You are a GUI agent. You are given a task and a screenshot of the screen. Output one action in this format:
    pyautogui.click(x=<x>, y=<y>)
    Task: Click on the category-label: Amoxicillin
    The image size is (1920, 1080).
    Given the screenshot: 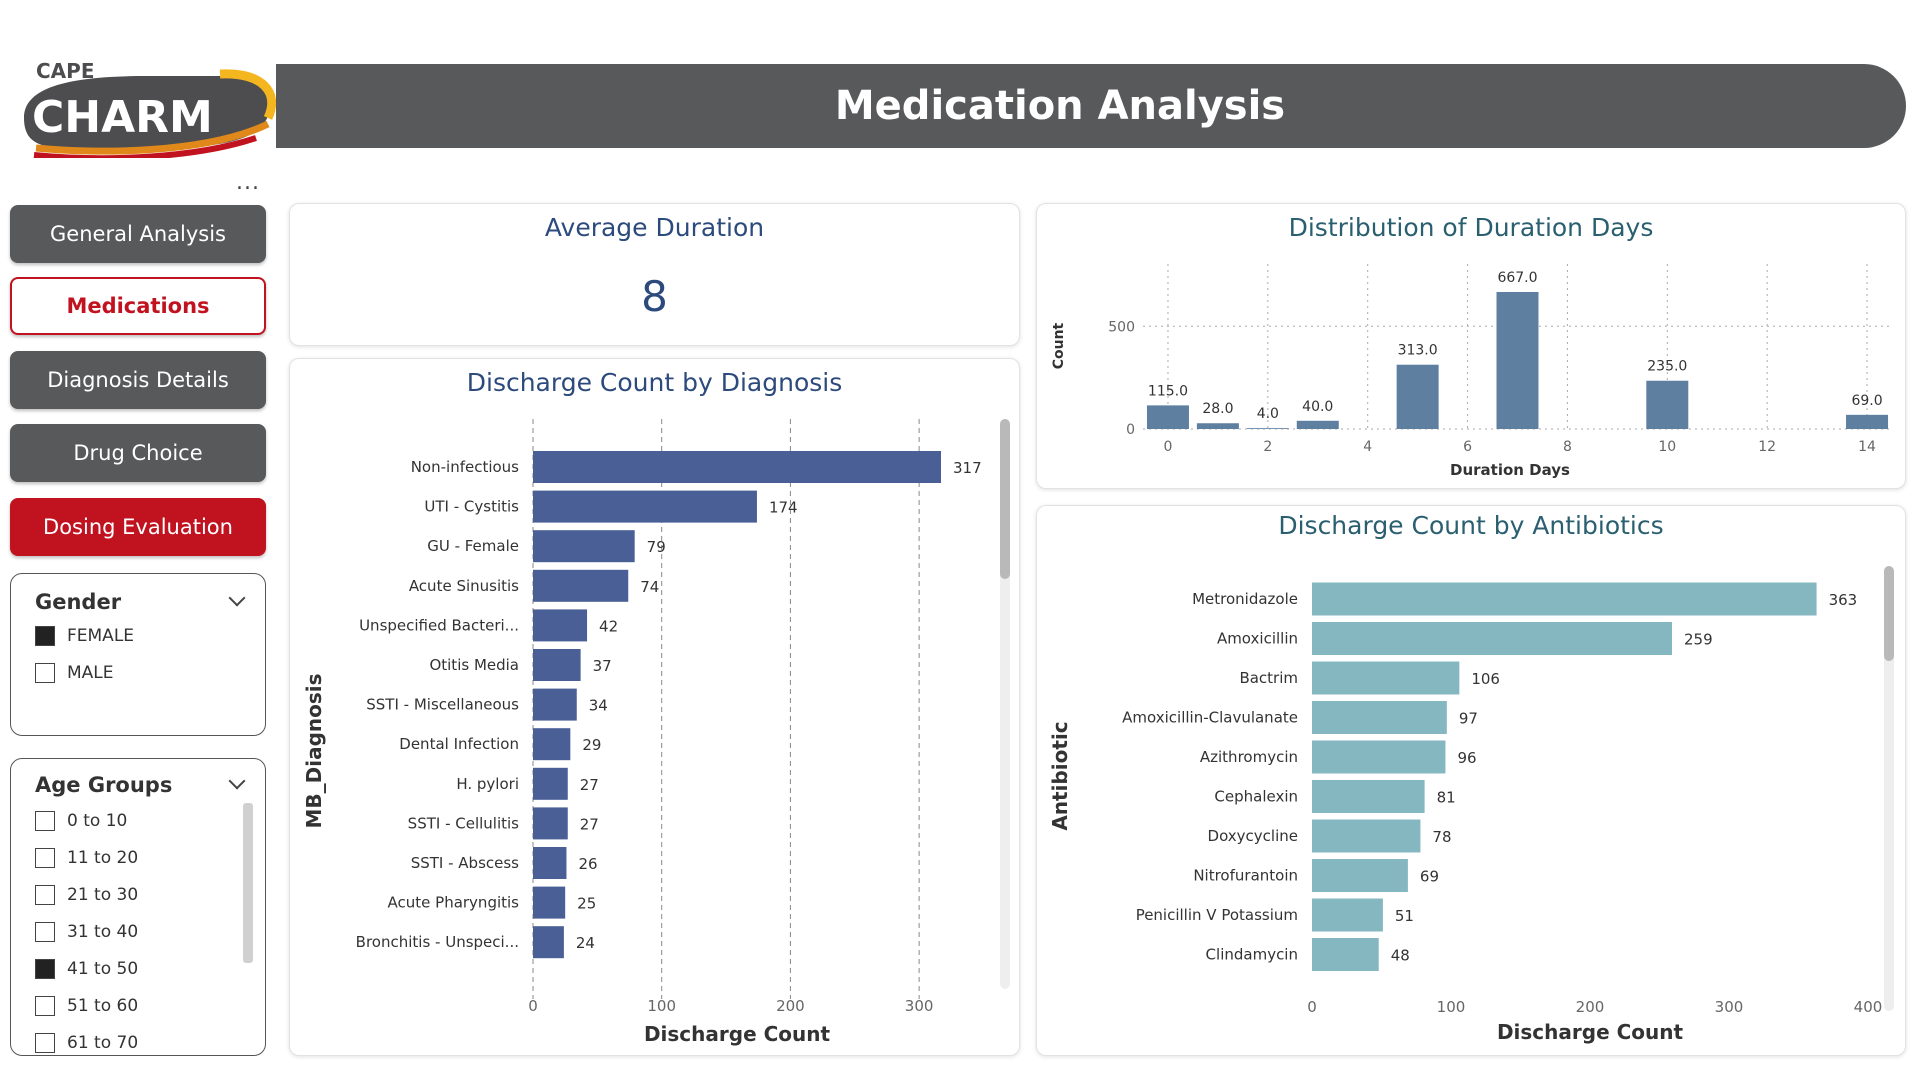 What is the action you would take?
    pyautogui.click(x=1257, y=639)
    